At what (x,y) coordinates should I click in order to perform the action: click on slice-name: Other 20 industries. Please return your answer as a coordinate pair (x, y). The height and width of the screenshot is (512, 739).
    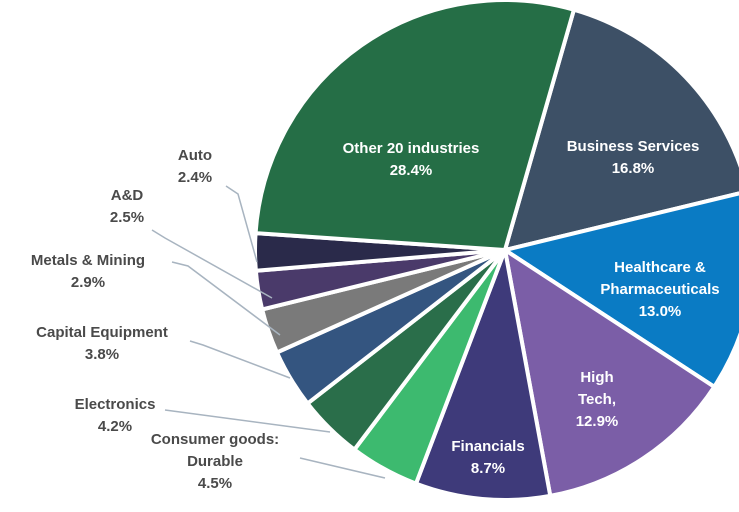
    Looking at the image, I should click on (411, 148).